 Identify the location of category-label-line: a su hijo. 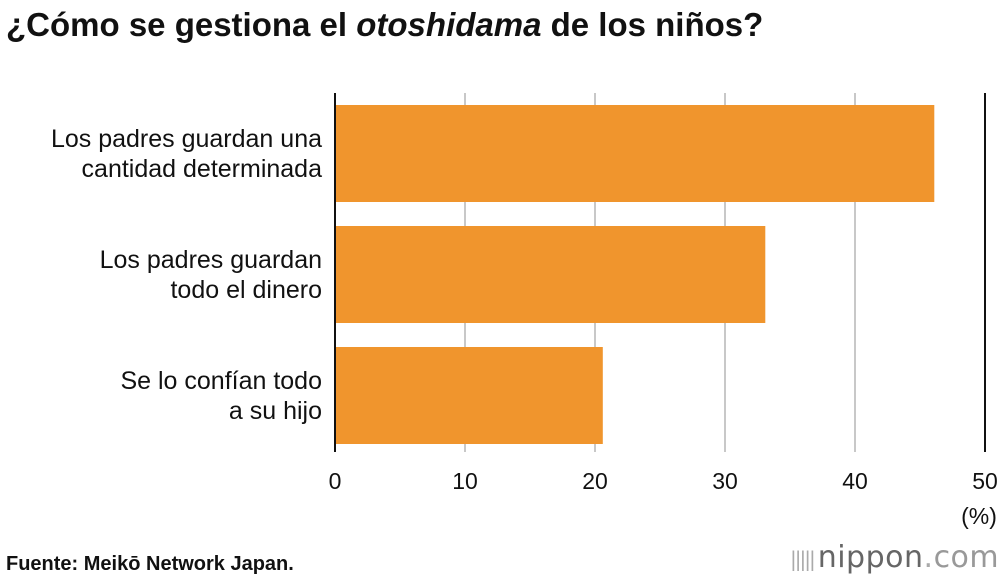
(275, 411).